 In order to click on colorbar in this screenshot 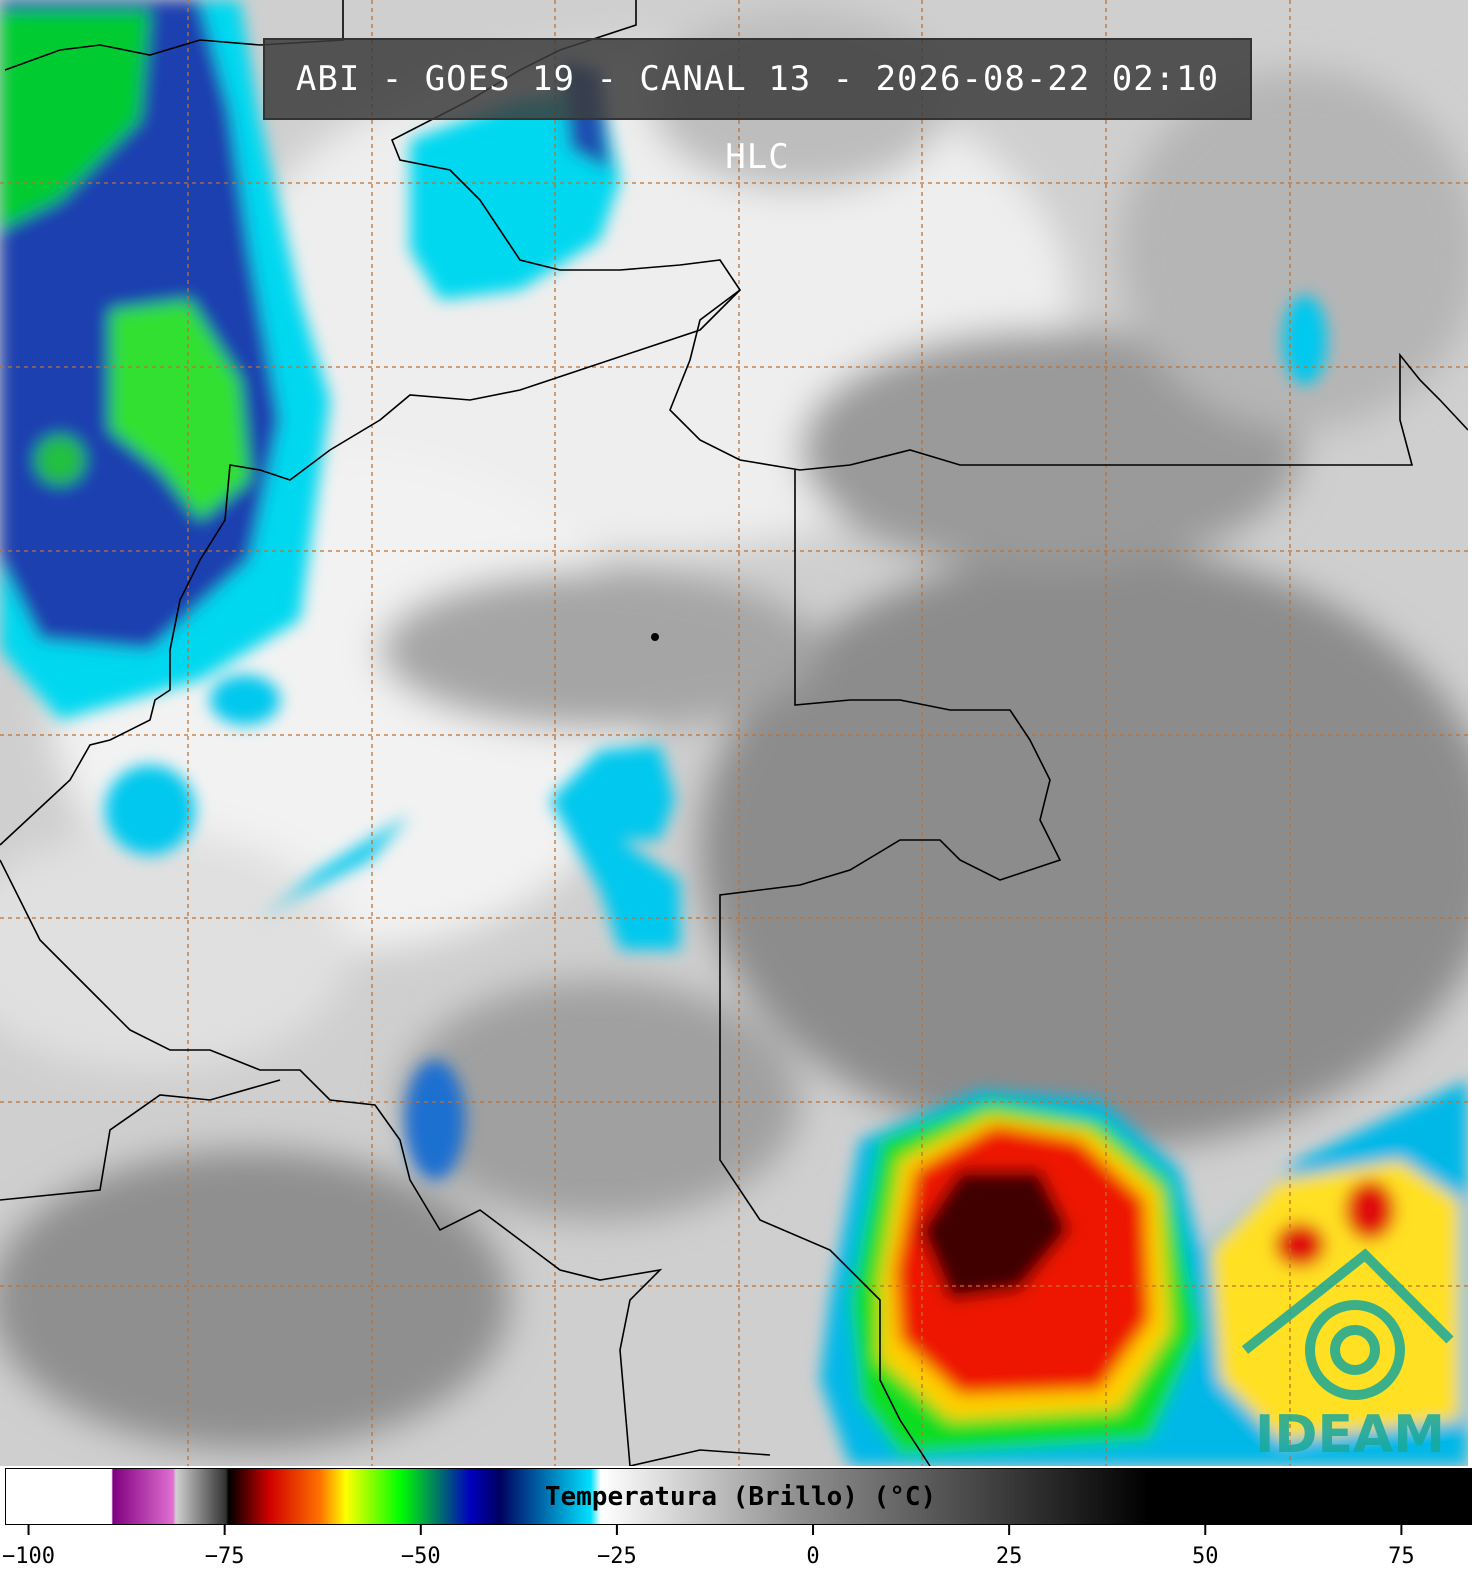, I will do `click(738, 1496)`.